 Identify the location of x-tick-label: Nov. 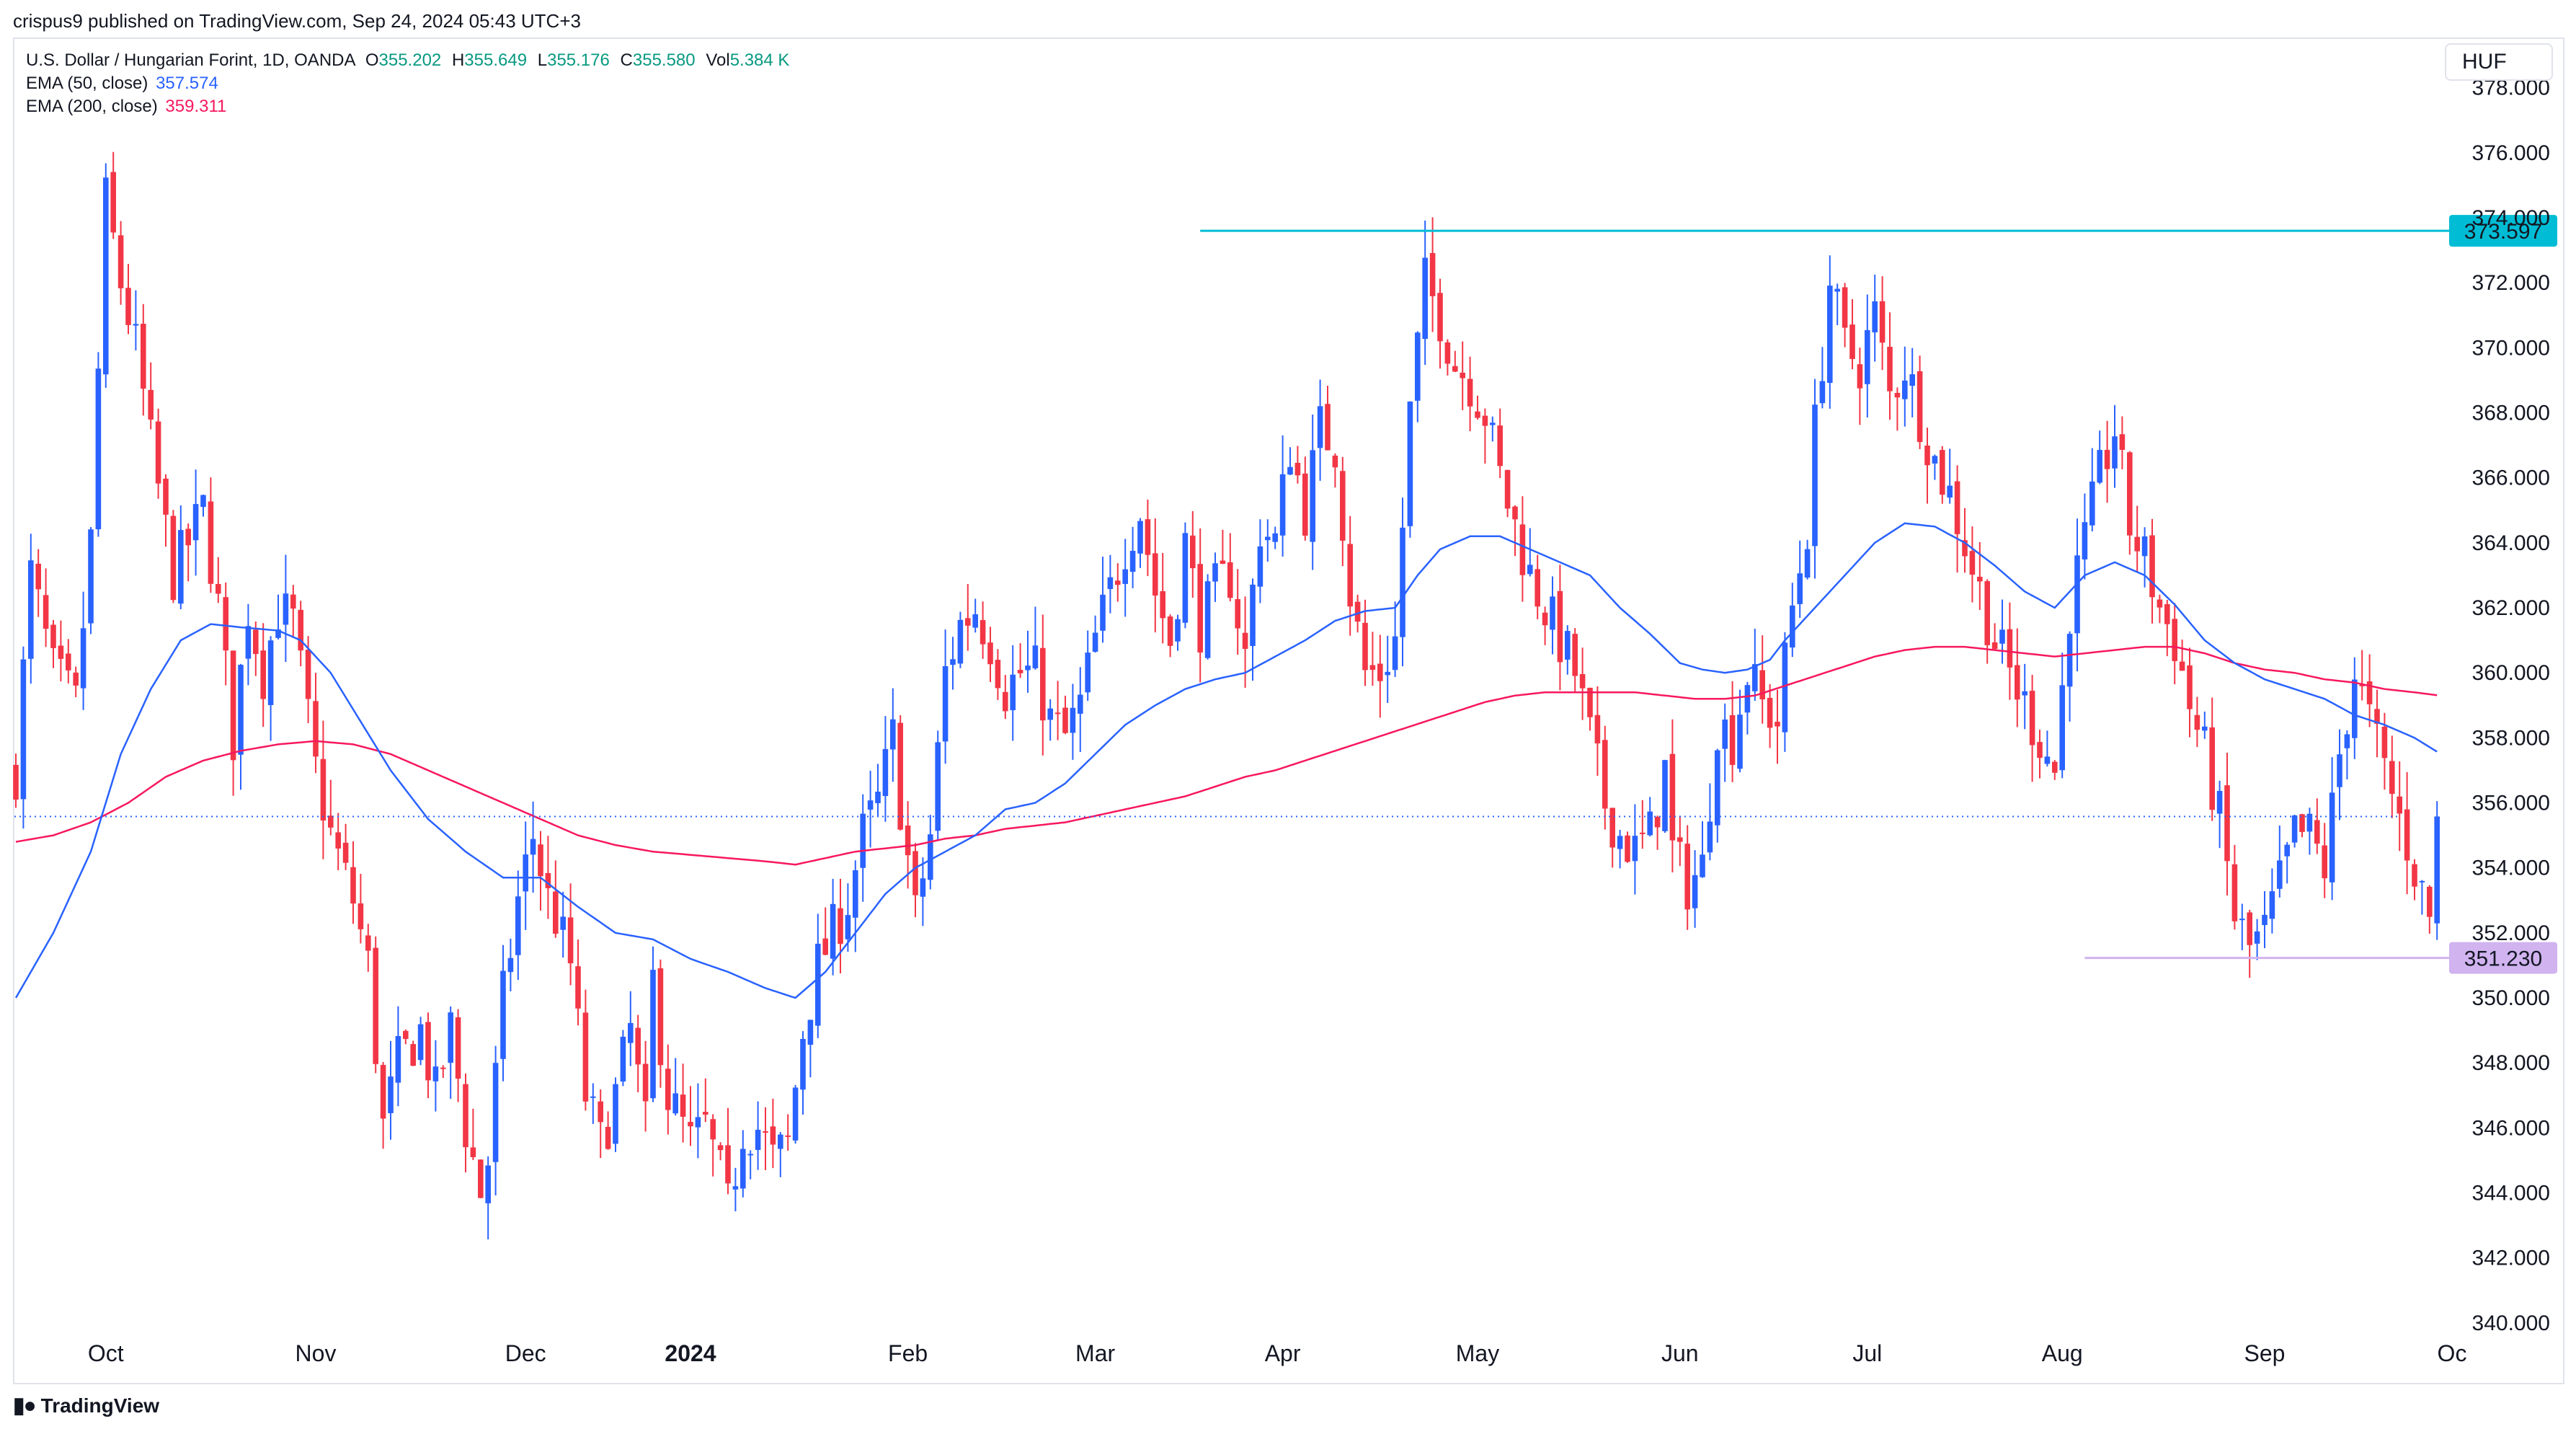
(316, 1353).